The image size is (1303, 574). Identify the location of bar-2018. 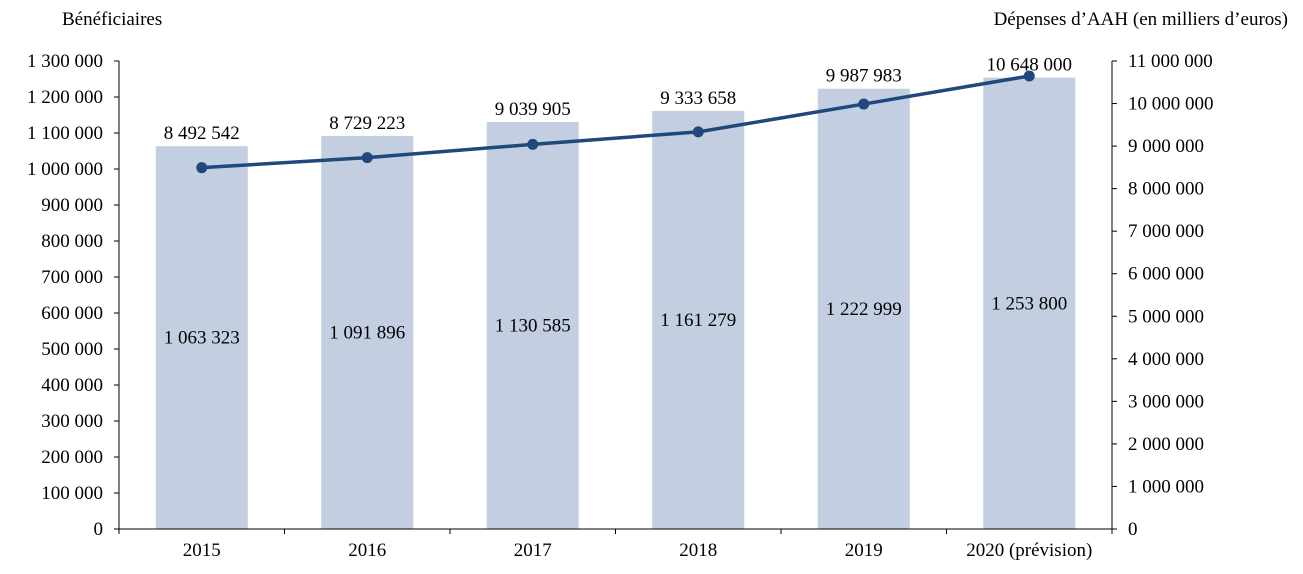
(698, 319).